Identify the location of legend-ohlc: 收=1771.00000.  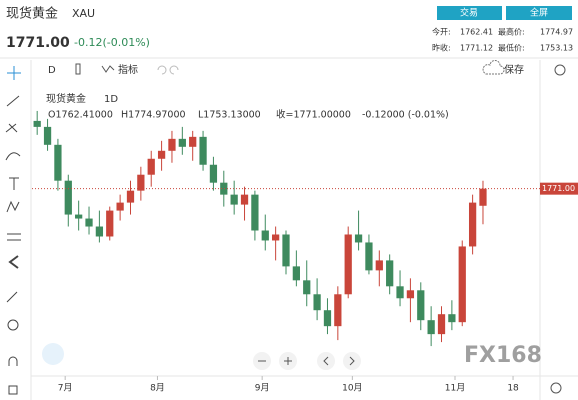
(313, 115).